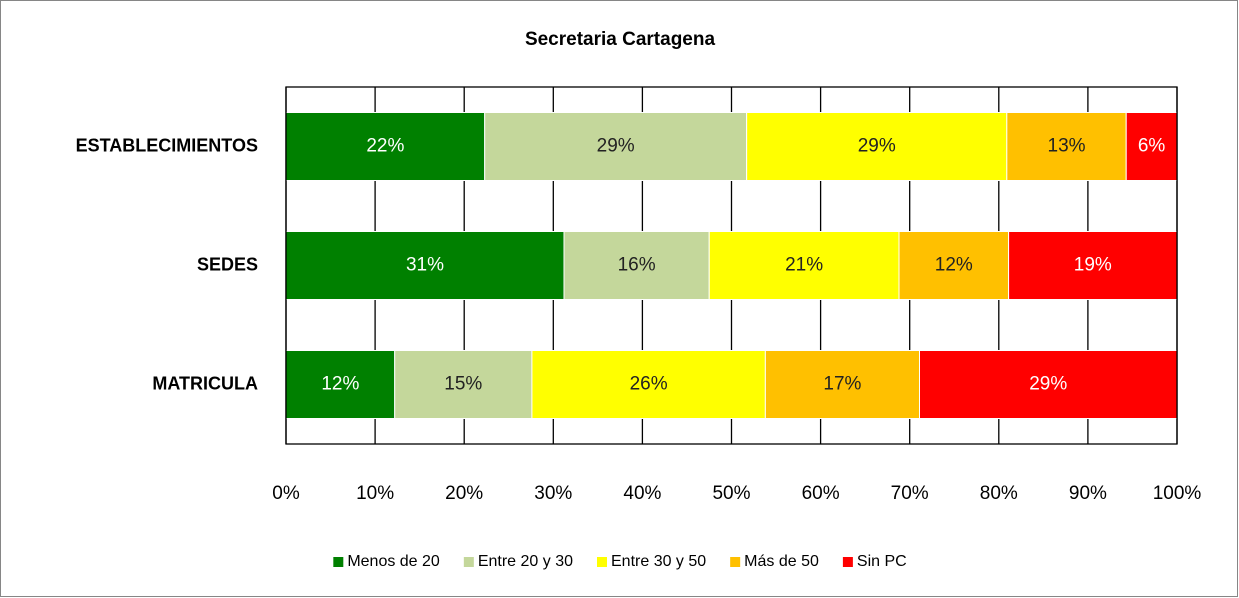 The height and width of the screenshot is (598, 1239). Describe the element at coordinates (553, 493) in the screenshot. I see `x-tick-label: 30%` at that location.